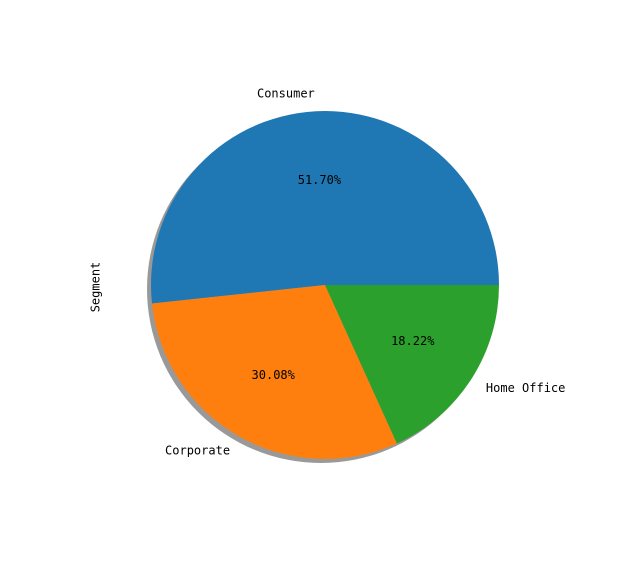 The height and width of the screenshot is (569, 635). Describe the element at coordinates (320, 180) in the screenshot. I see `percent-label: 51.70%` at that location.